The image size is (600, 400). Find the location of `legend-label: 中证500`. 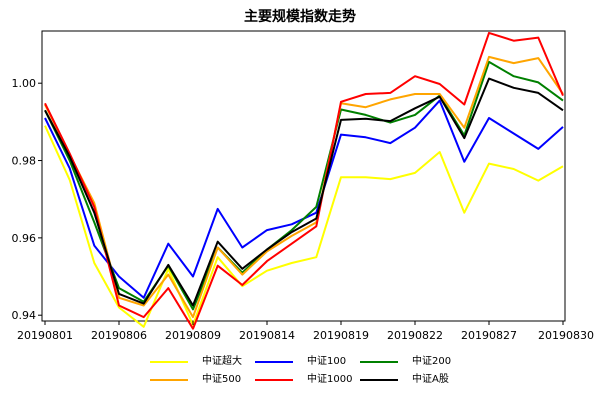

legend-label: 中证500 is located at coordinates (222, 379).